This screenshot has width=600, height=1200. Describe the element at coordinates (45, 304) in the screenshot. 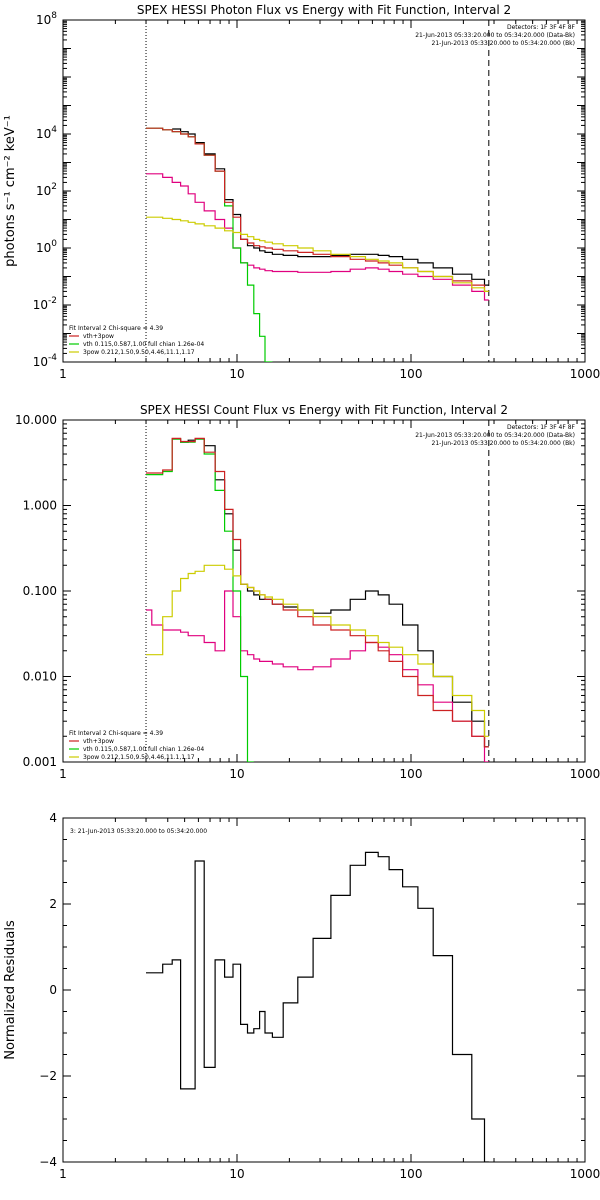

I see `y-tick-label: 10⁻²` at that location.